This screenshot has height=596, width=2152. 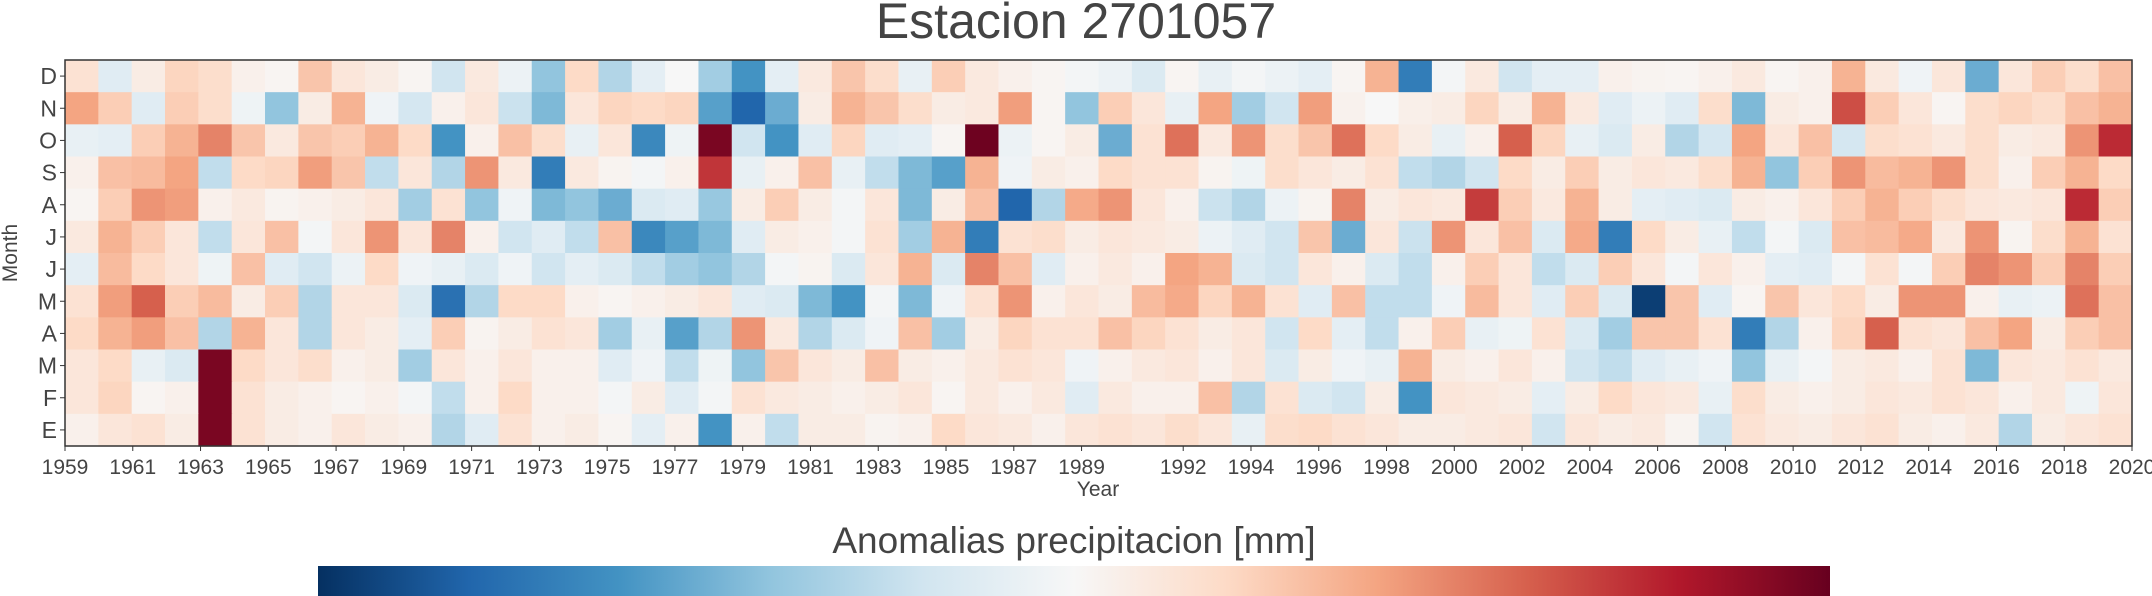 What do you see at coordinates (1589, 467) in the screenshot?
I see `x-tick-label: 2004` at bounding box center [1589, 467].